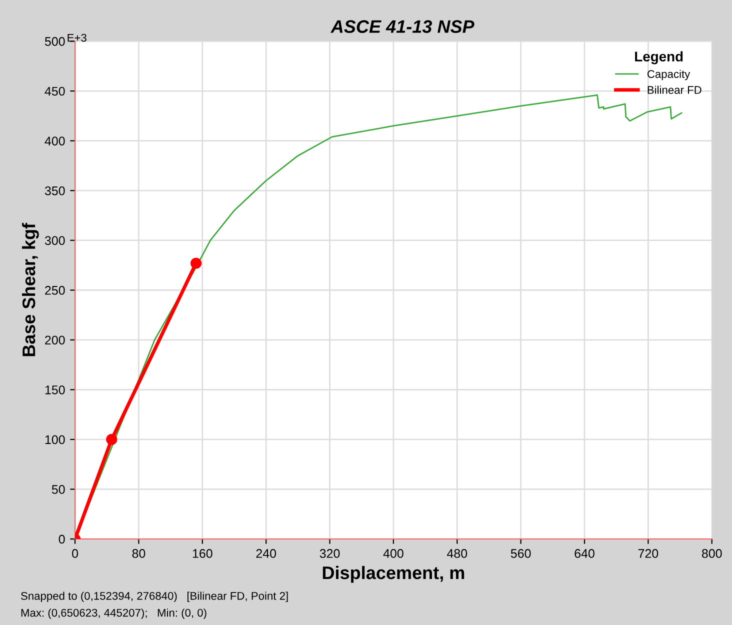  What do you see at coordinates (54, 191) in the screenshot?
I see `y-tick-label: 350` at bounding box center [54, 191].